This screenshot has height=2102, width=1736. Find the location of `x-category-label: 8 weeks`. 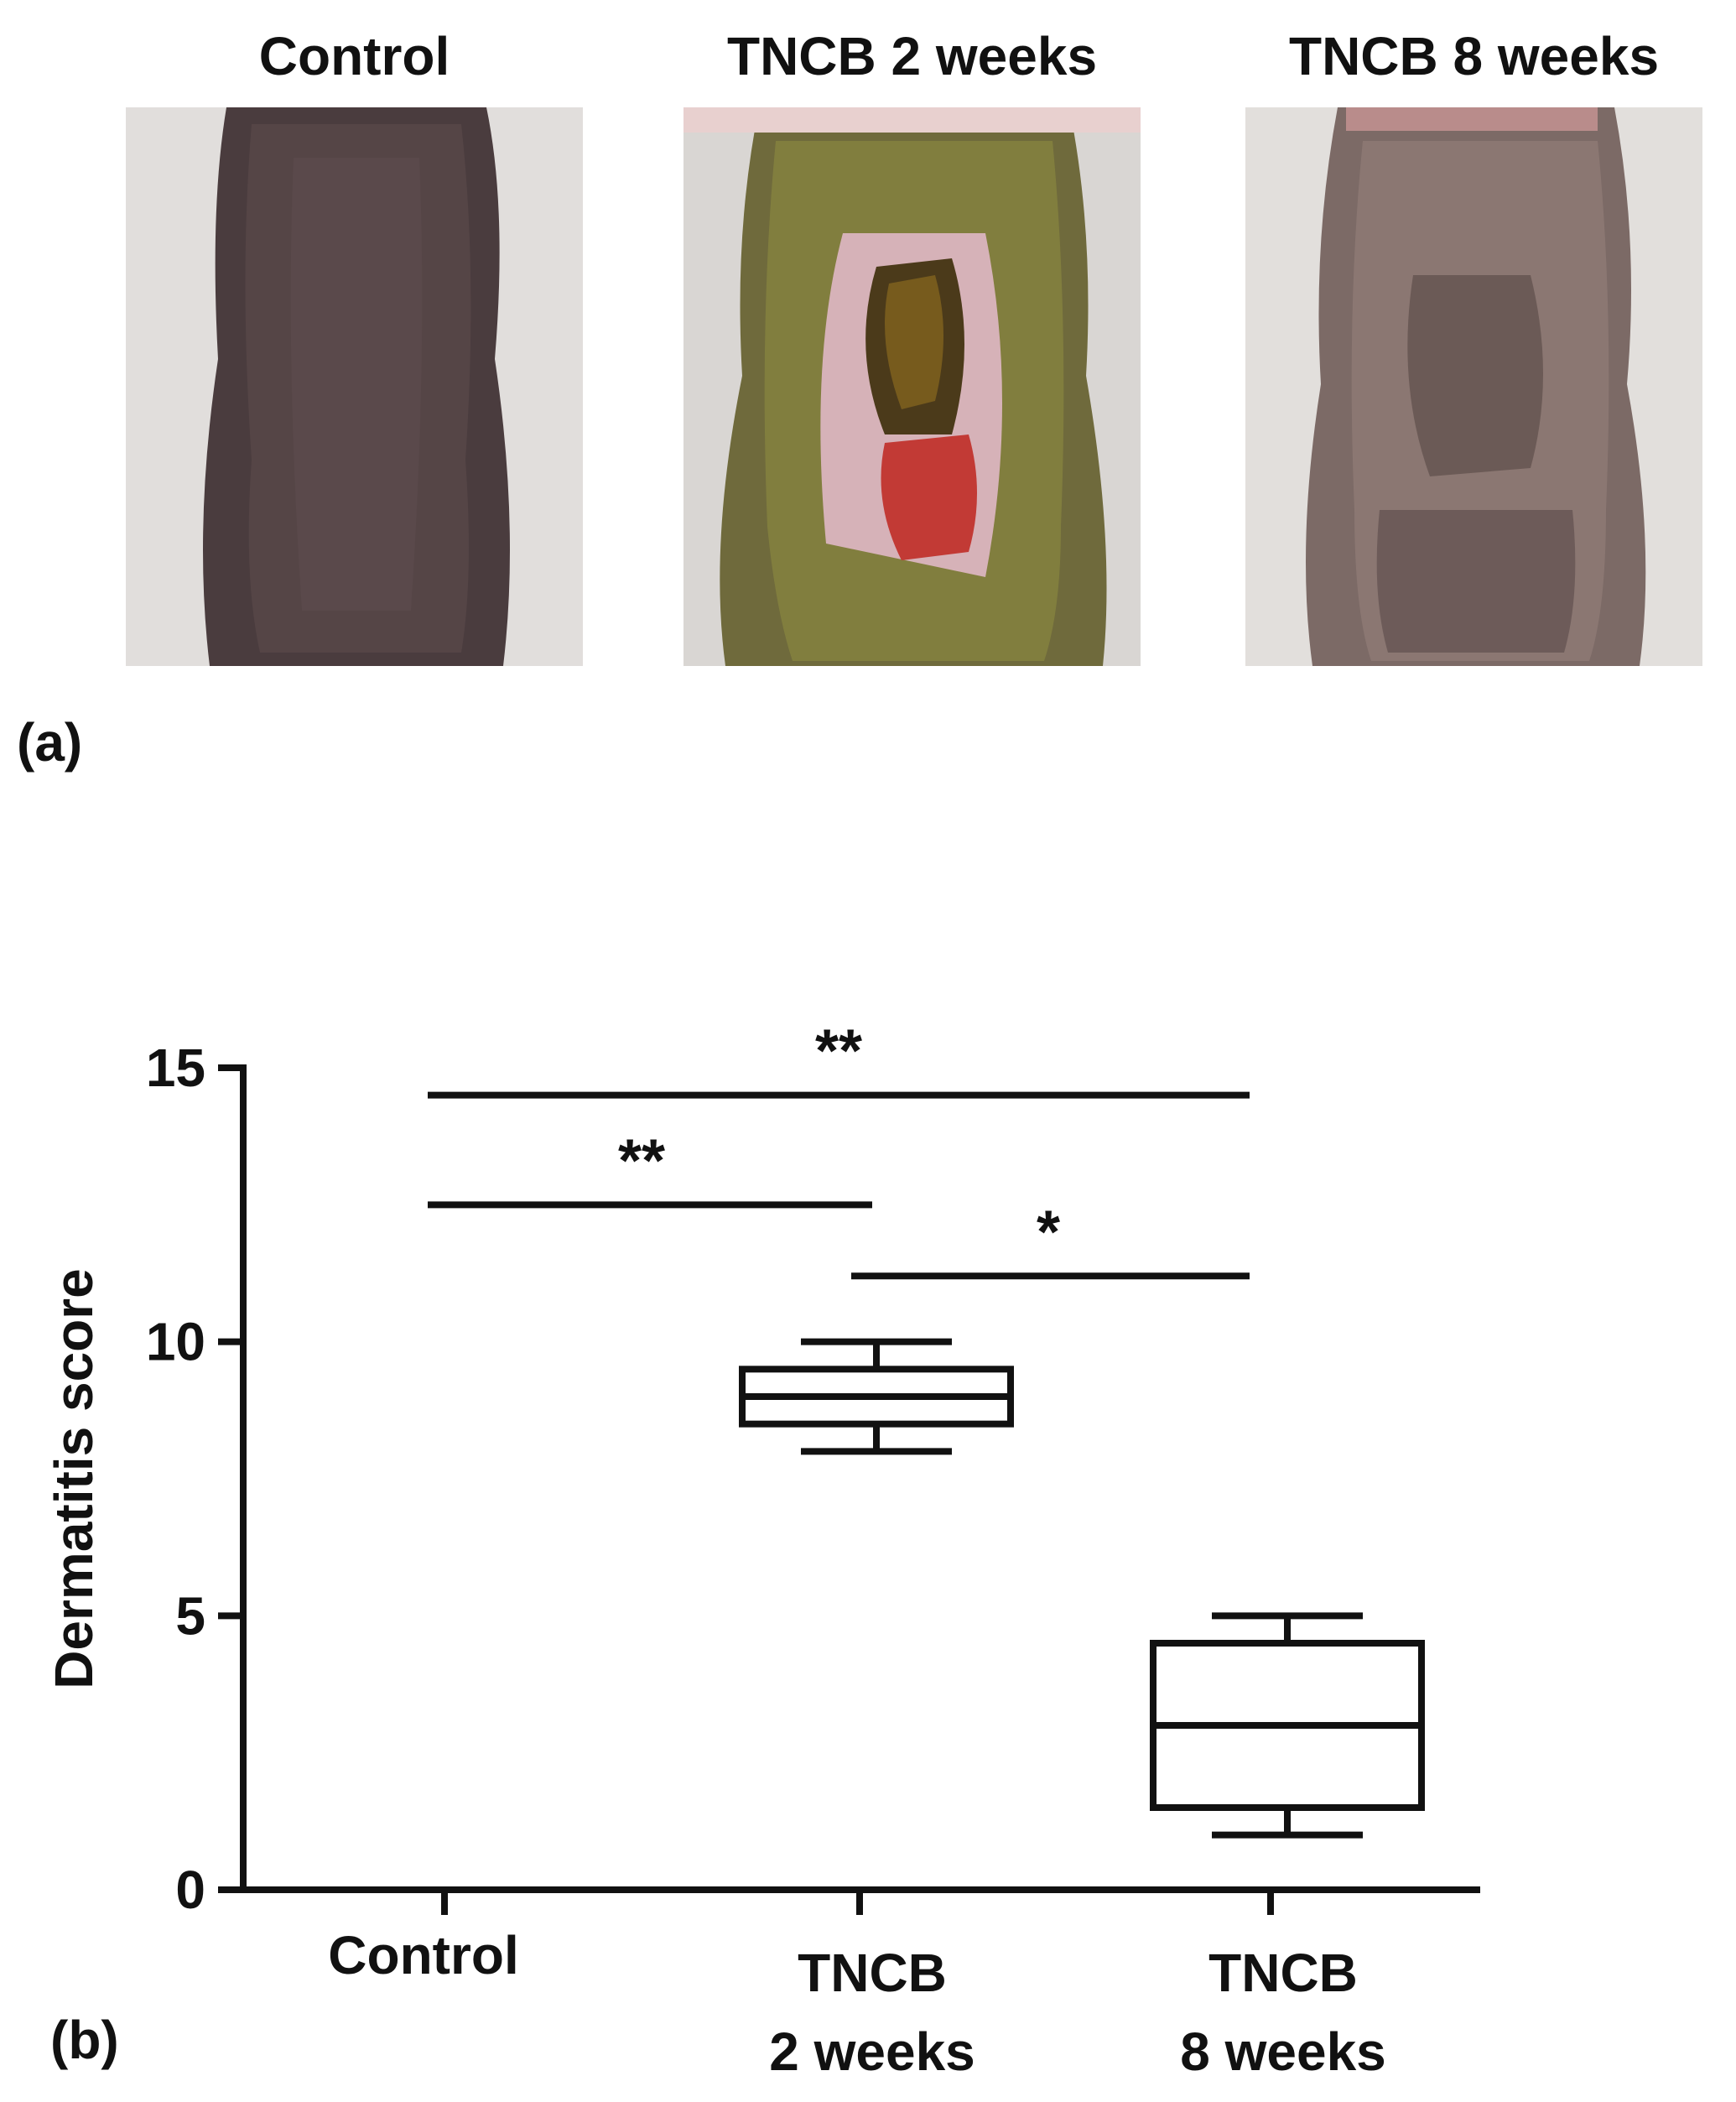

x-category-label: 8 weeks is located at coordinates (1283, 2051).